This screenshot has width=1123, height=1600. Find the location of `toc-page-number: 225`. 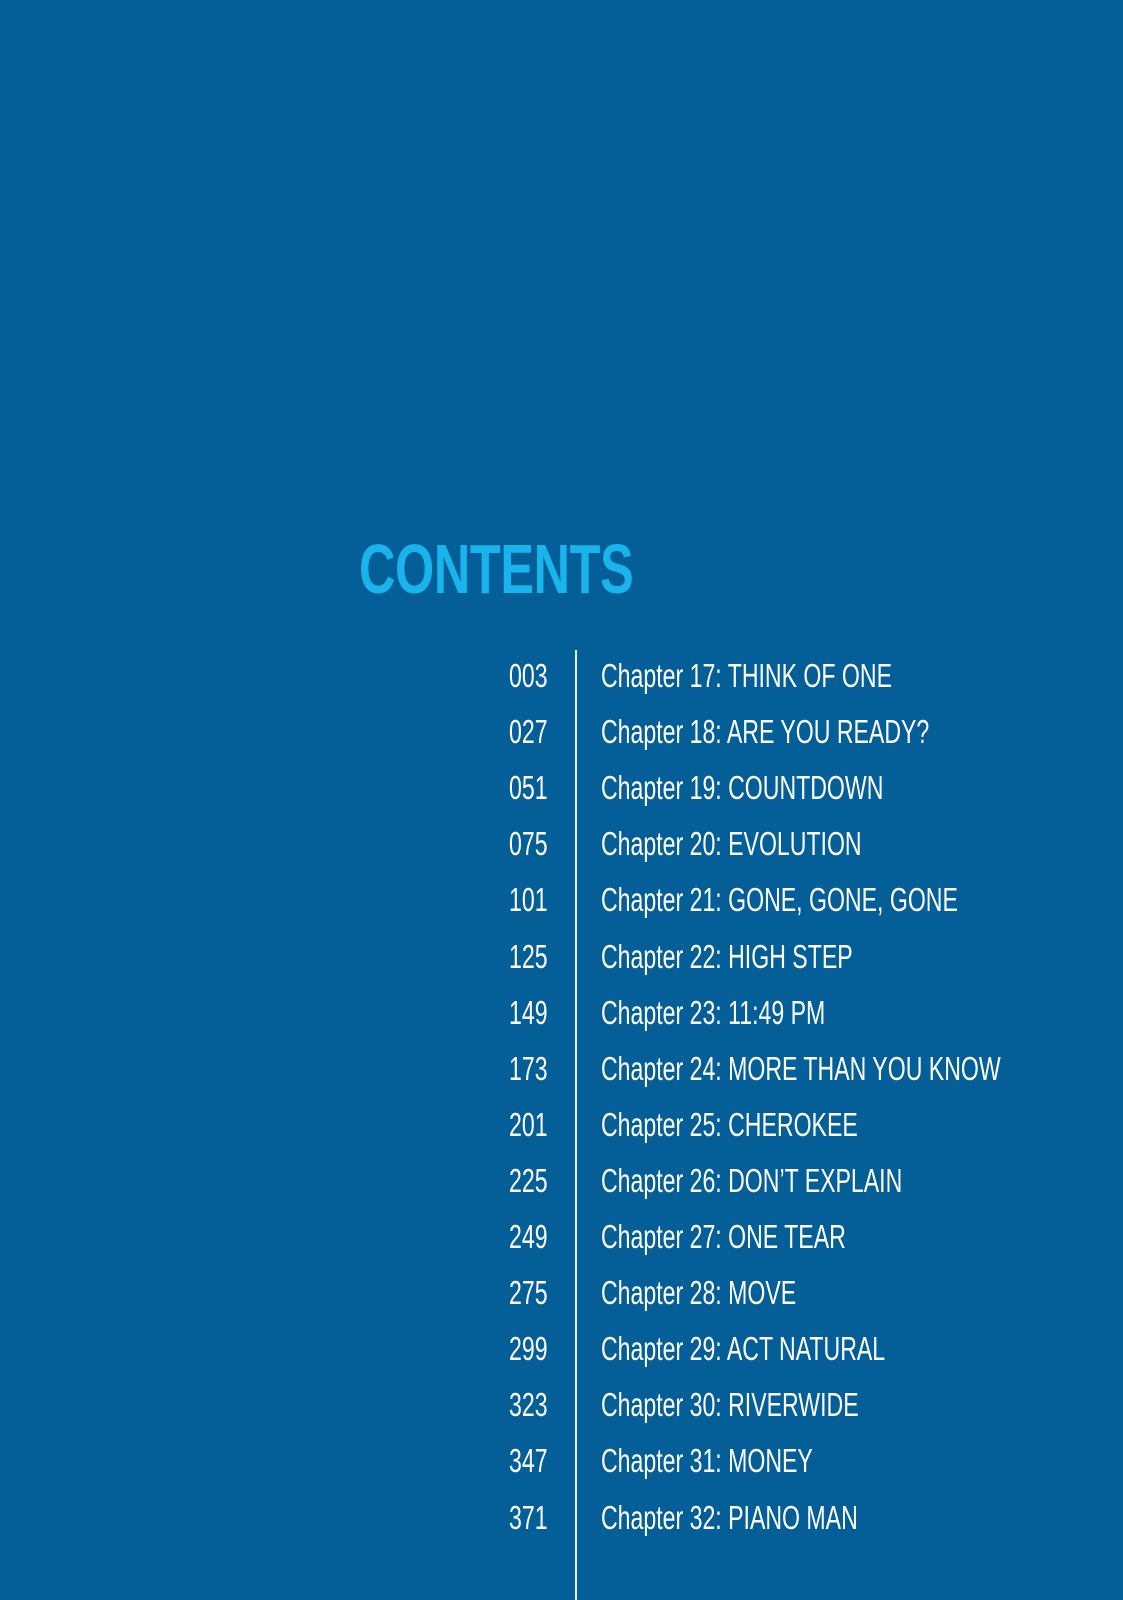

toc-page-number: 225 is located at coordinates (528, 1180).